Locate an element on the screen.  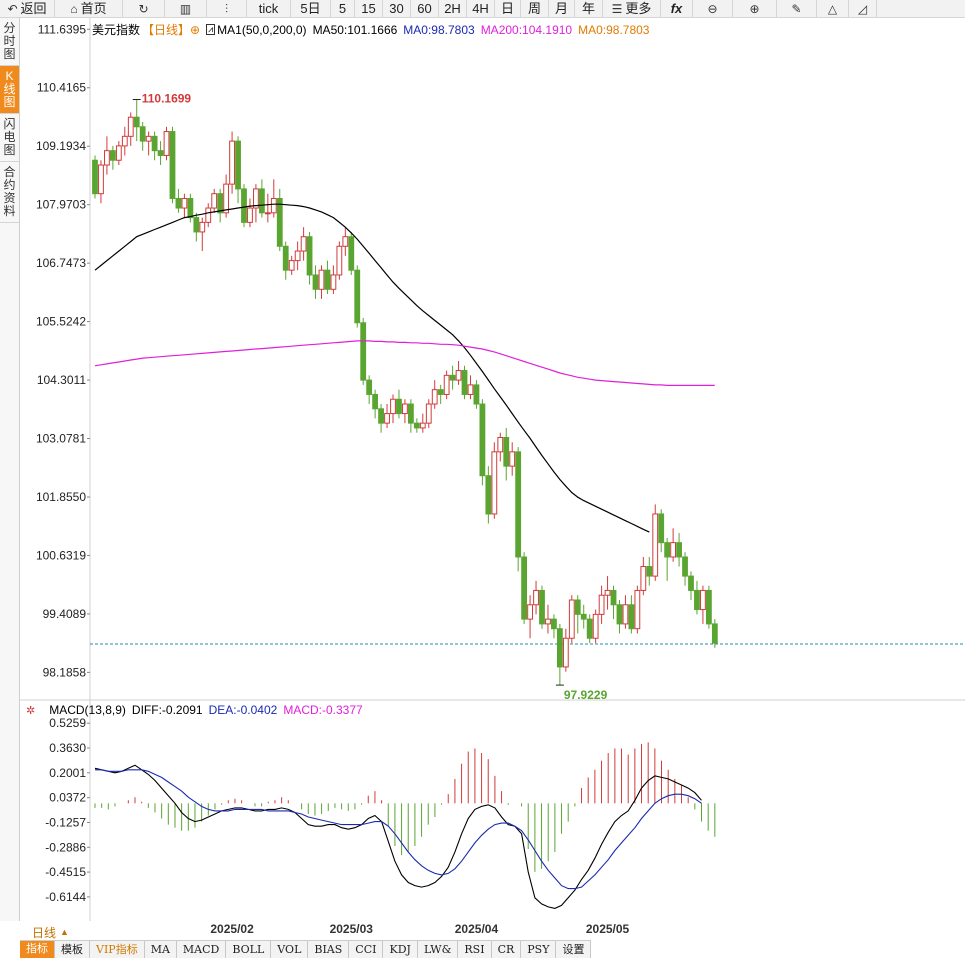
macd-diff-line is located at coordinates (398, 836).